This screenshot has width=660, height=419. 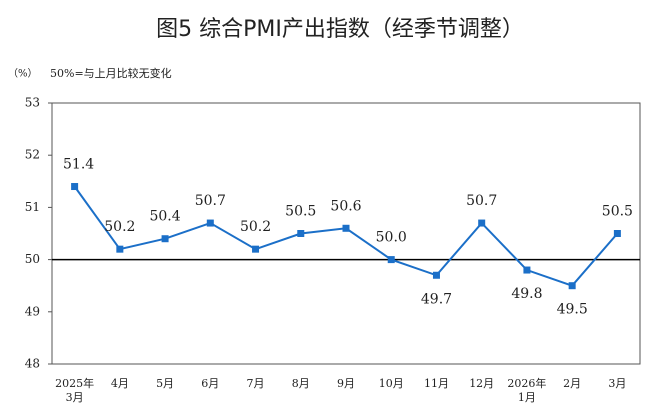 I want to click on subtitle: 50%=与上月比较无变化, so click(x=111, y=73).